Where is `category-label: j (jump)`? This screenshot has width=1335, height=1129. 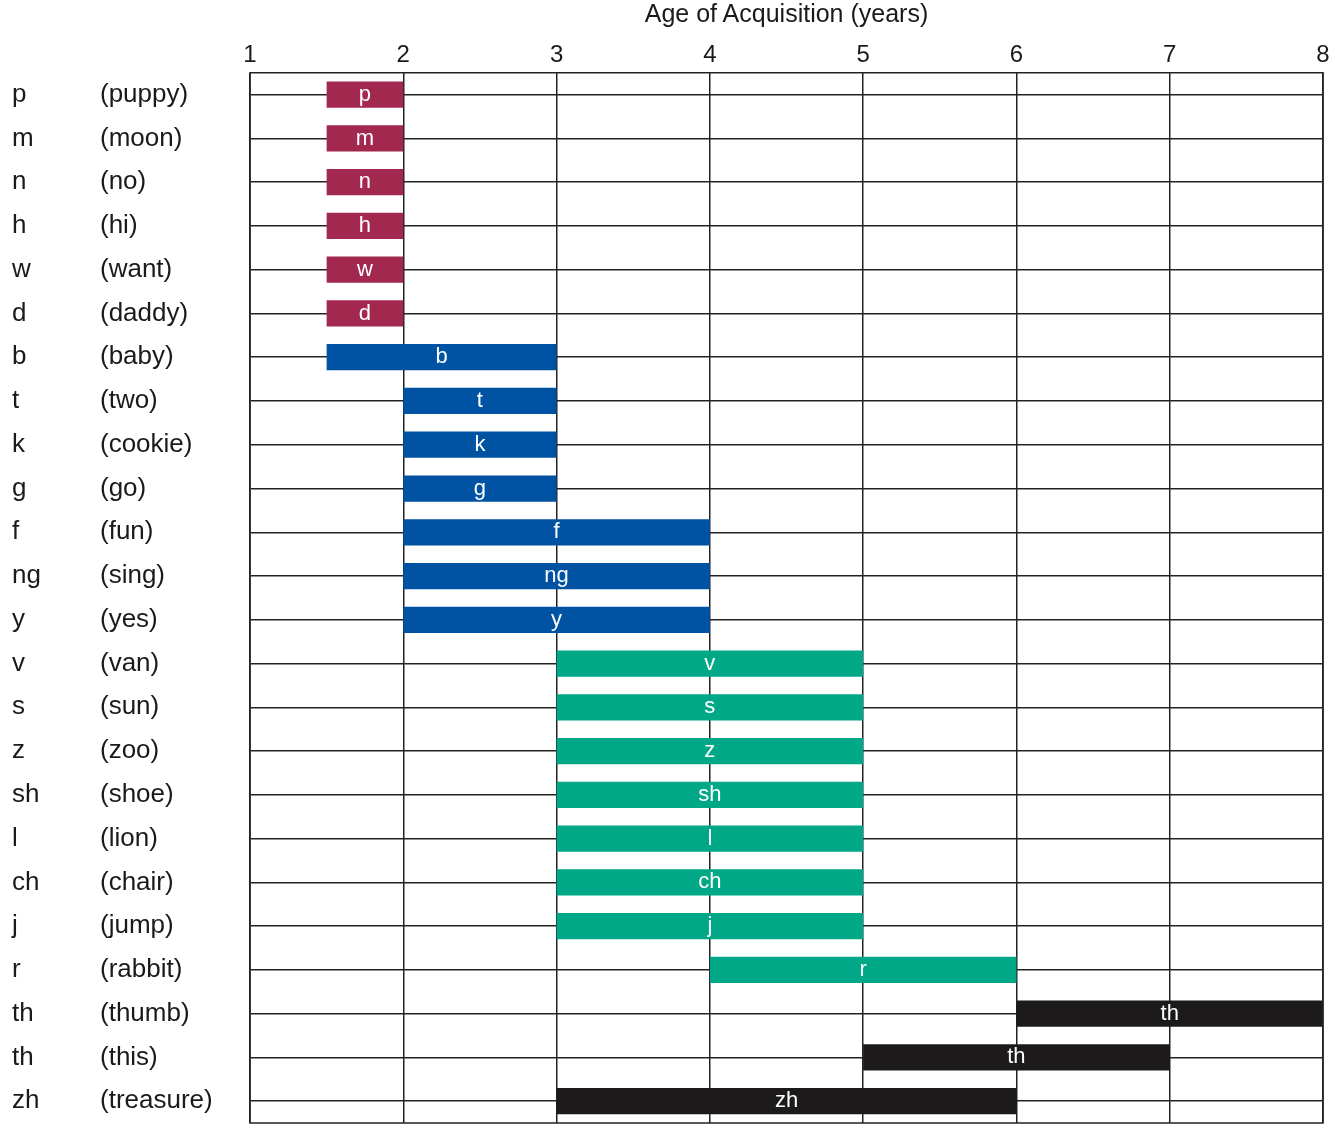
category-label: j (jump) is located at coordinates (93, 924).